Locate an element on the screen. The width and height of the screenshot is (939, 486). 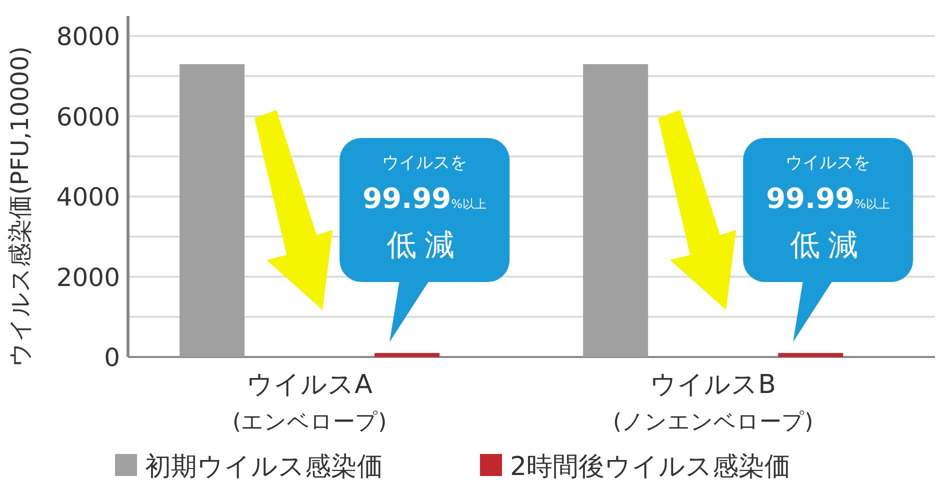
y-tick-label: 8000 is located at coordinates (88, 37).